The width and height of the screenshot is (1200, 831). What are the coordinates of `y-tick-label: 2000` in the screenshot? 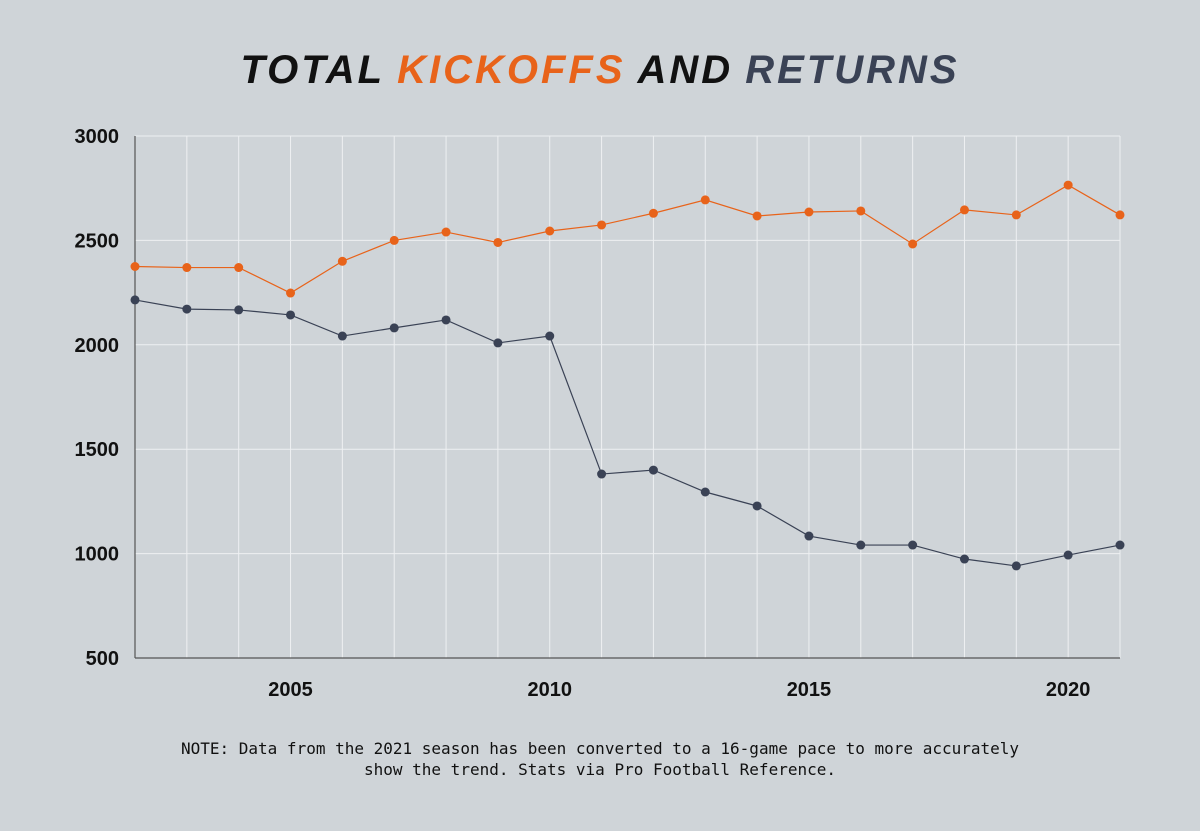 It's located at (97, 346).